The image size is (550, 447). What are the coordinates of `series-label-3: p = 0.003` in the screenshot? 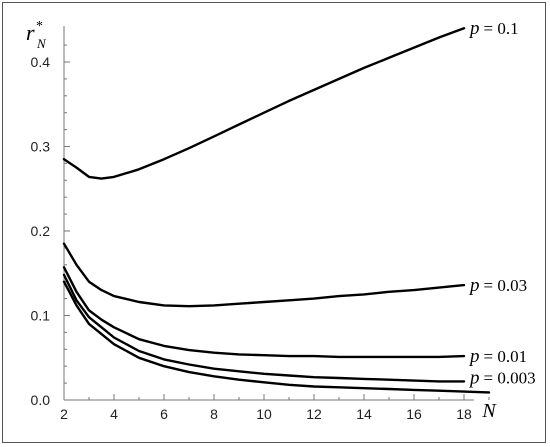 It's located at (502, 377).